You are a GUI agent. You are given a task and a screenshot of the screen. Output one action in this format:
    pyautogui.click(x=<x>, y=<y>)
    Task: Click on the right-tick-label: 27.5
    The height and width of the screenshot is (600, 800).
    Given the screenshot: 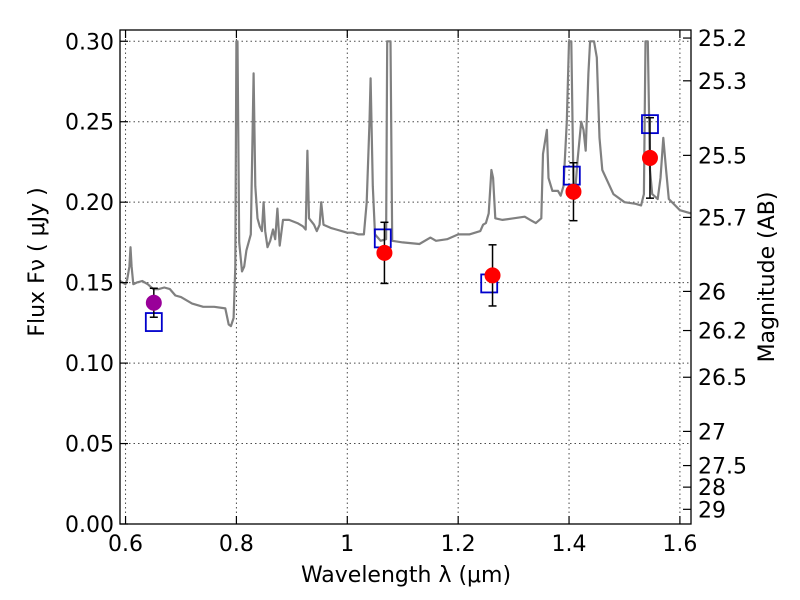 What is the action you would take?
    pyautogui.click(x=722, y=467)
    